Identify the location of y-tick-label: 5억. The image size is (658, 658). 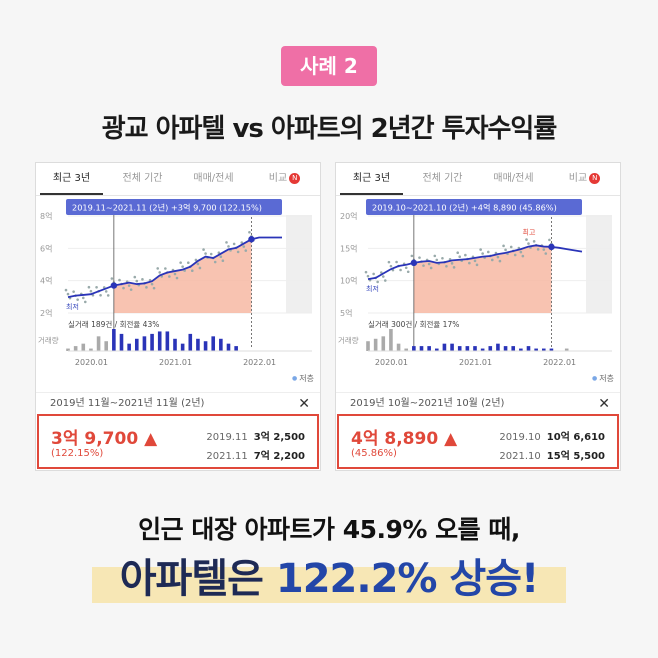
(346, 313).